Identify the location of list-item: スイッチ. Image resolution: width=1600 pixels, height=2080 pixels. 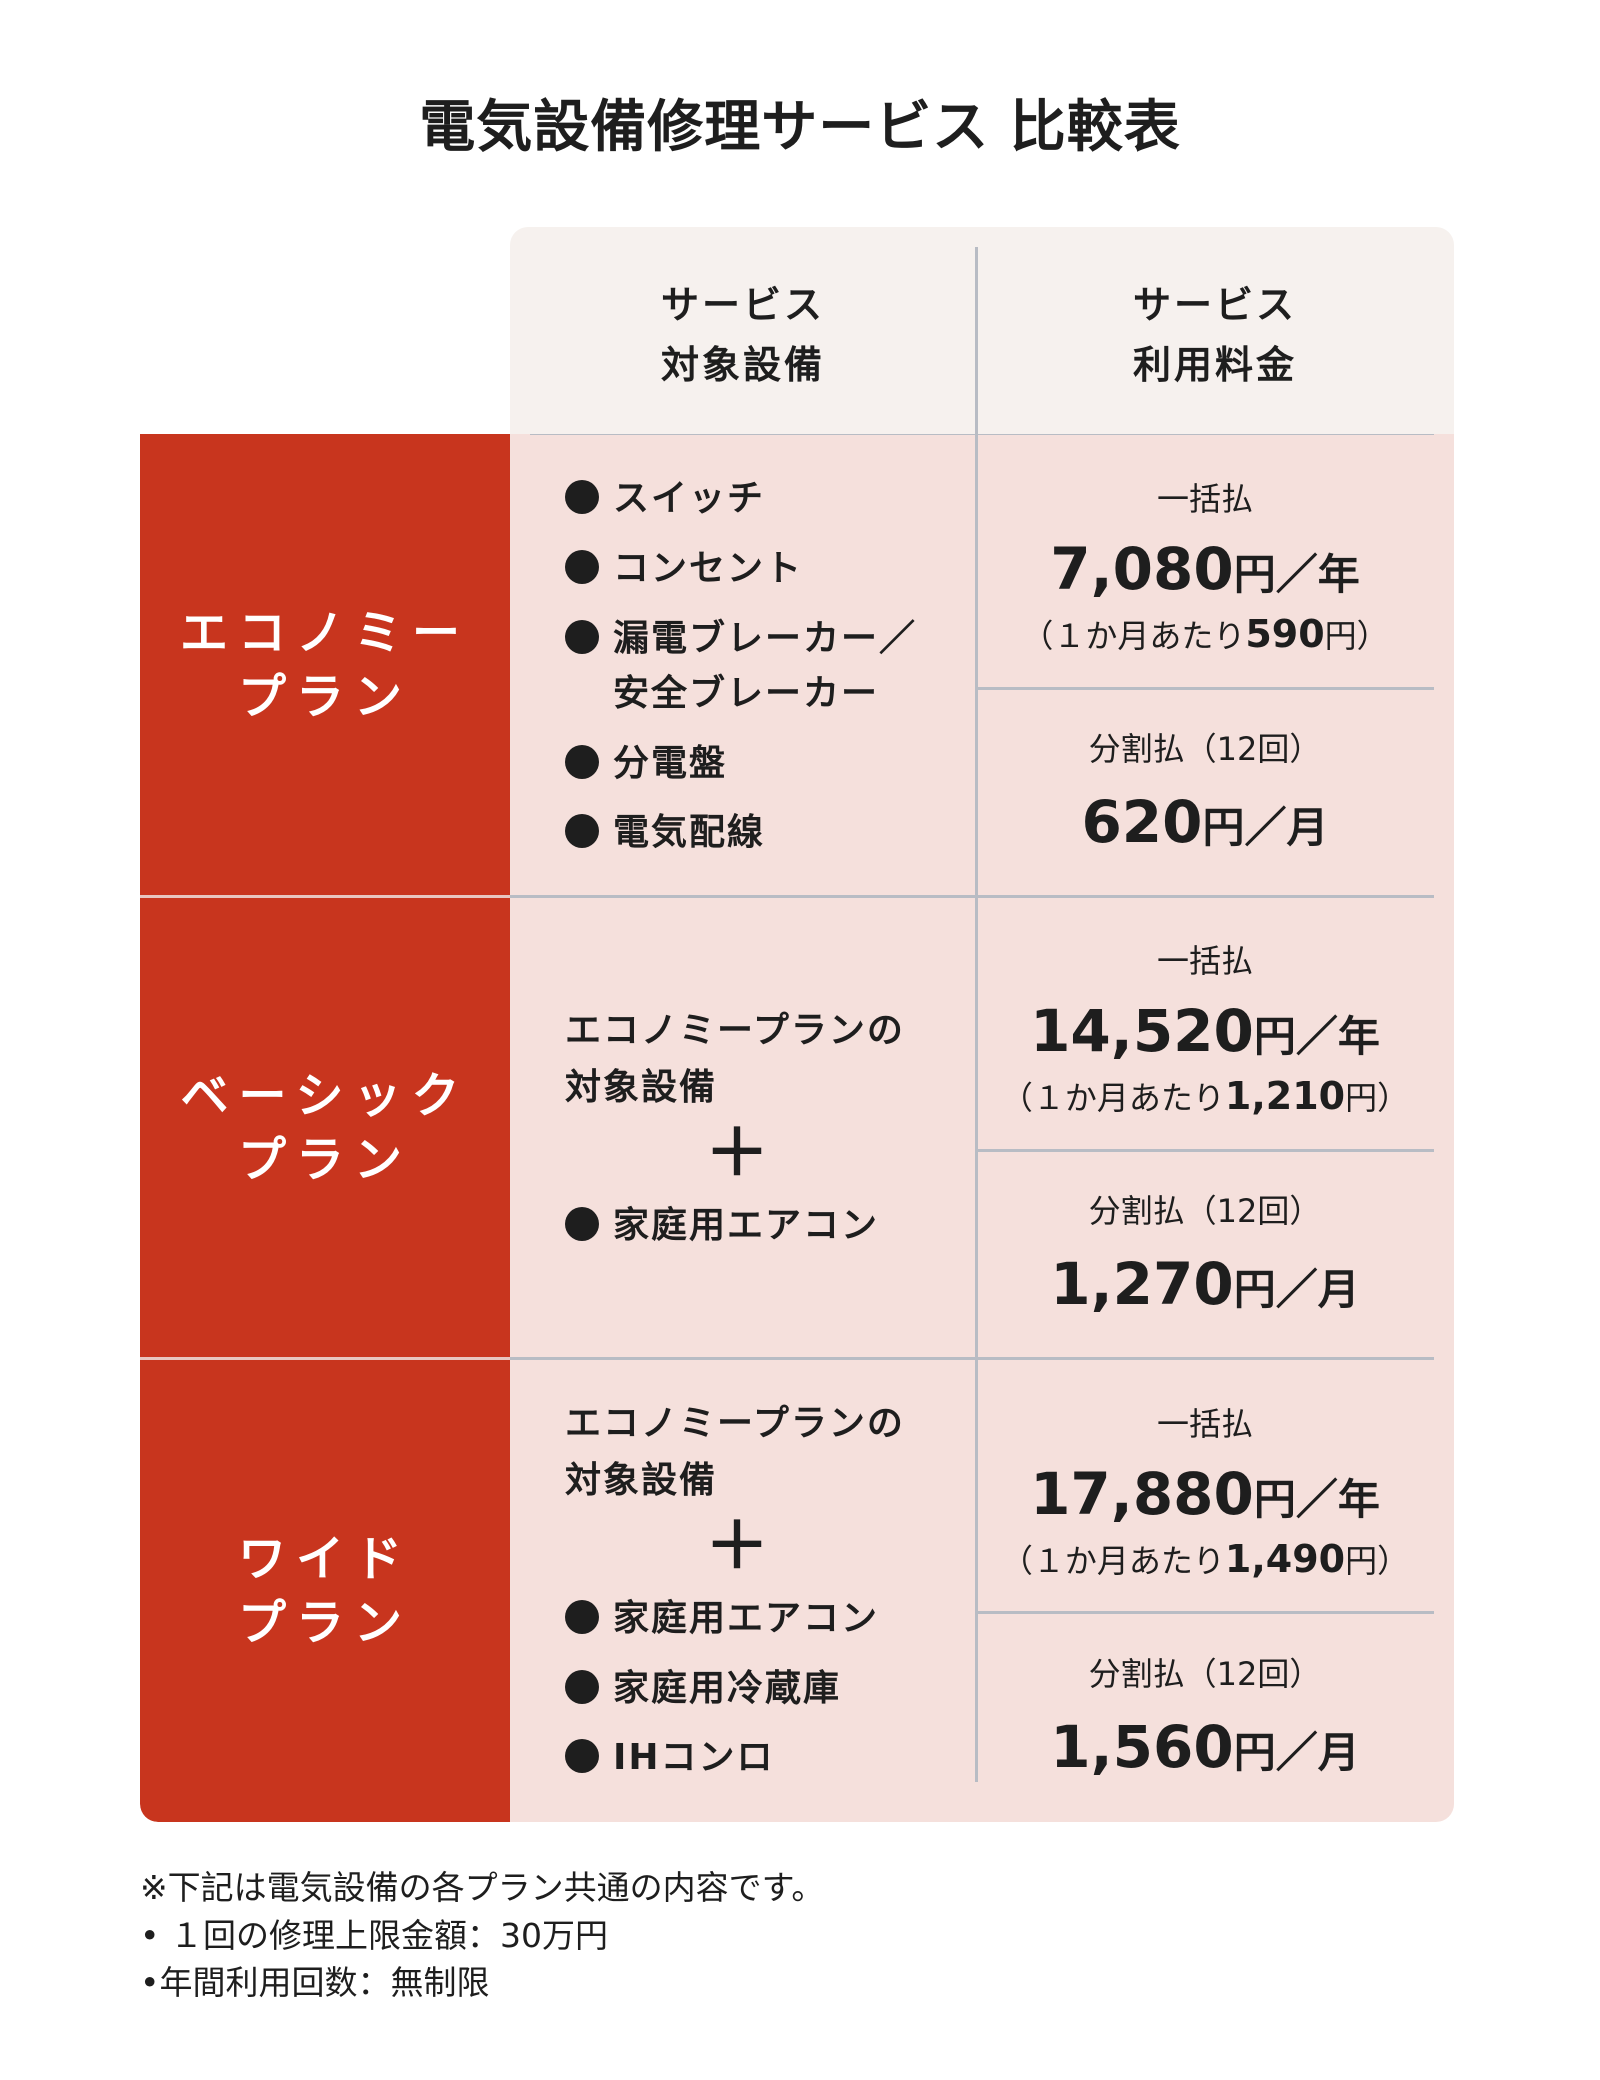
(665, 499).